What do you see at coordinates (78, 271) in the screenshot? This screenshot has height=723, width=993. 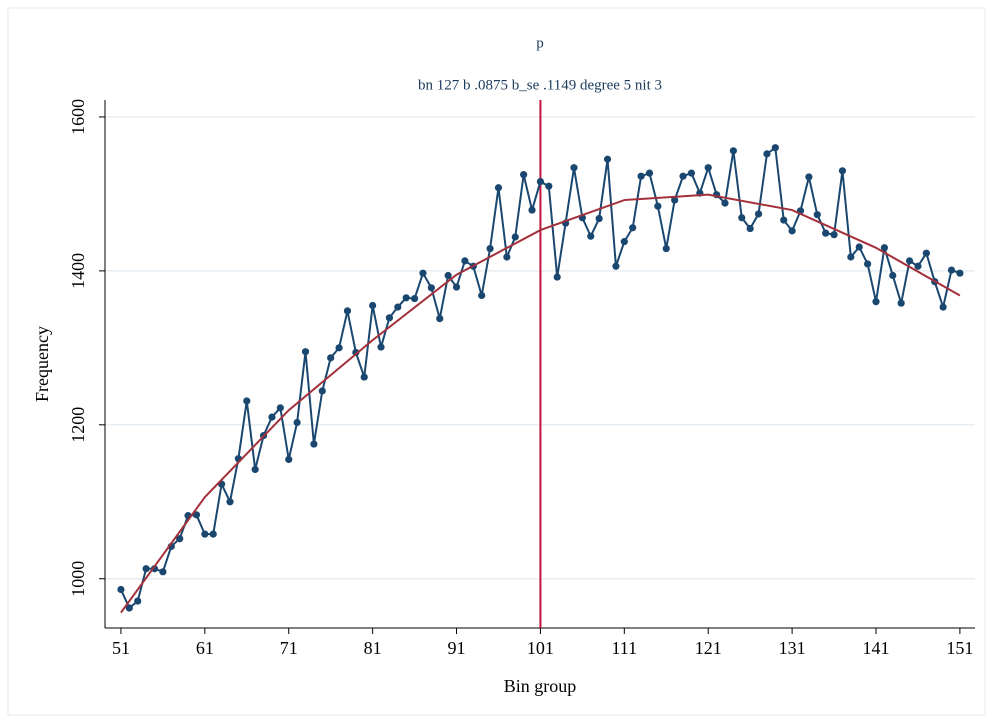 I see `y-tick-label: 1400` at bounding box center [78, 271].